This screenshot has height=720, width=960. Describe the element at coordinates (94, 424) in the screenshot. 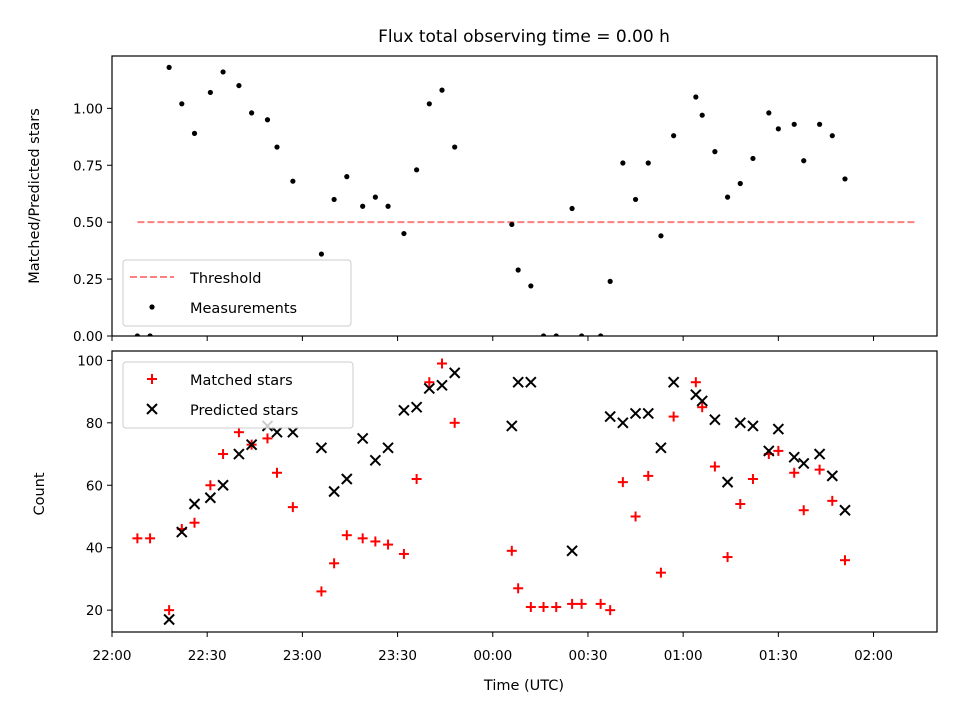

I see `bottom-y-tick-label: 80` at that location.